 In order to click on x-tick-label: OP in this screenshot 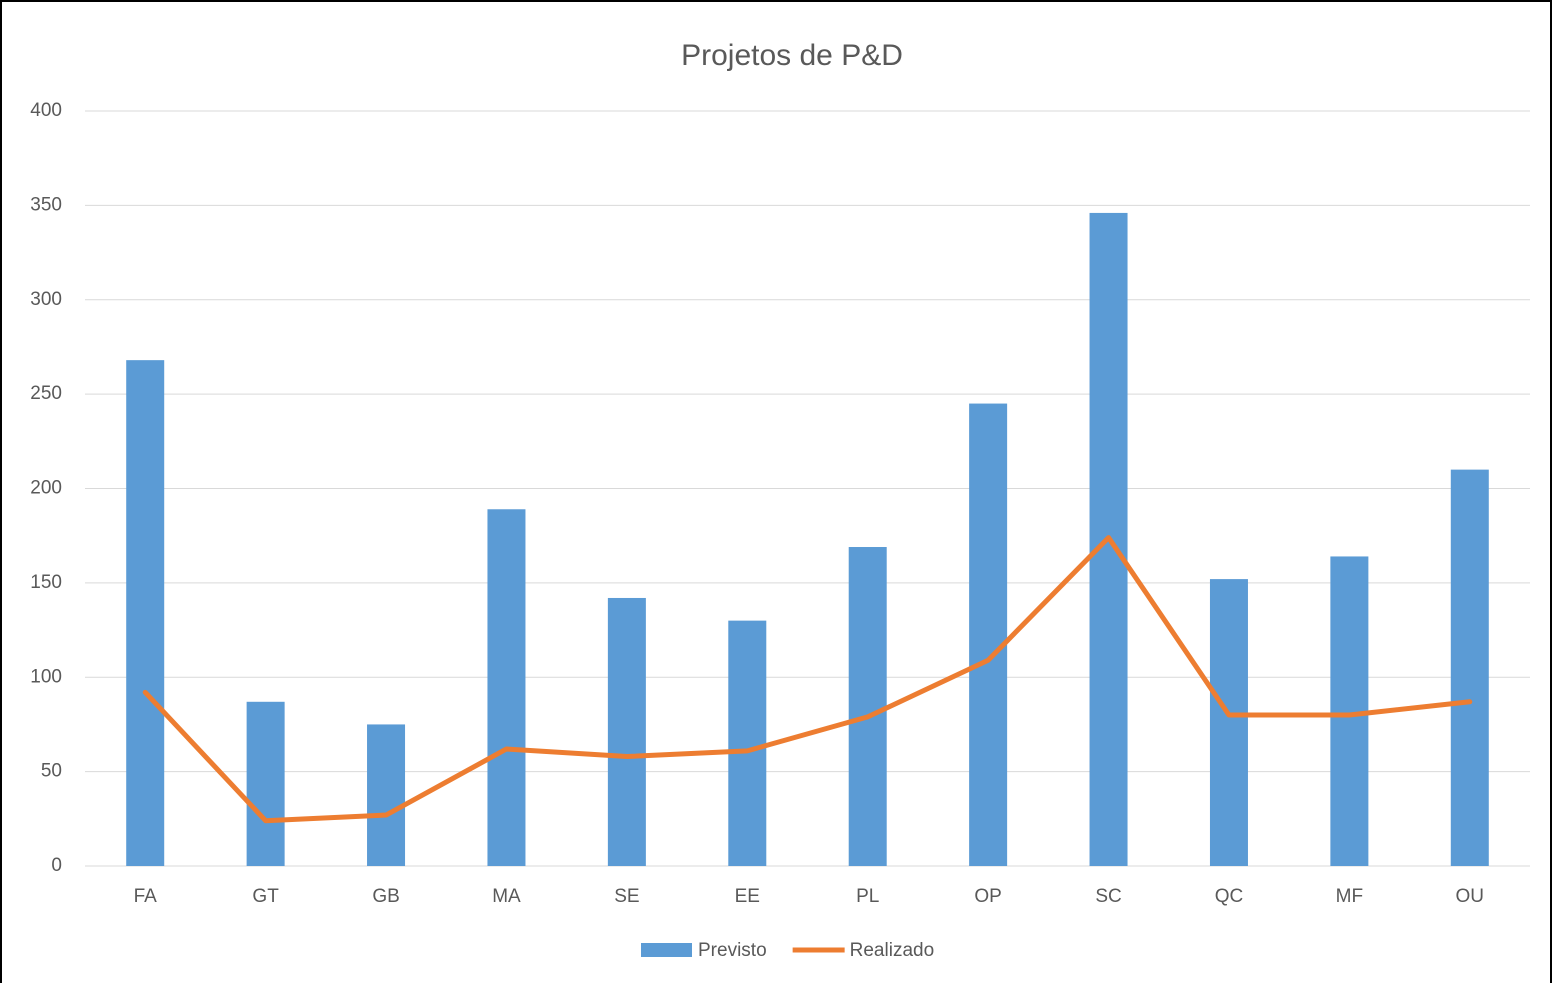, I will do `click(987, 896)`.